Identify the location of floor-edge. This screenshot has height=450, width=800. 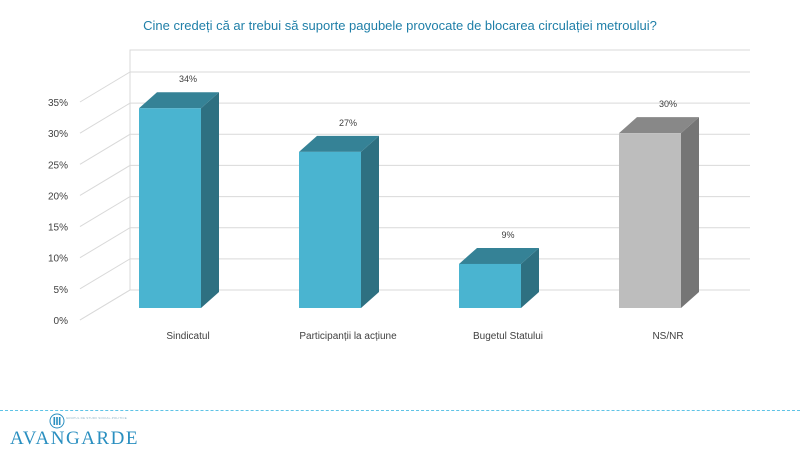
(105, 305).